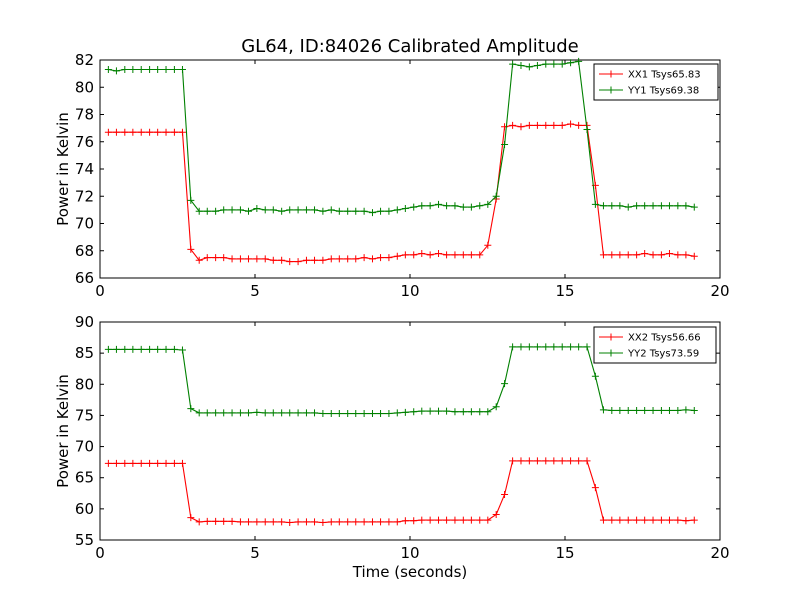 This screenshot has width=800, height=600. Describe the element at coordinates (84, 478) in the screenshot. I see `y-tick-label: 65` at that location.